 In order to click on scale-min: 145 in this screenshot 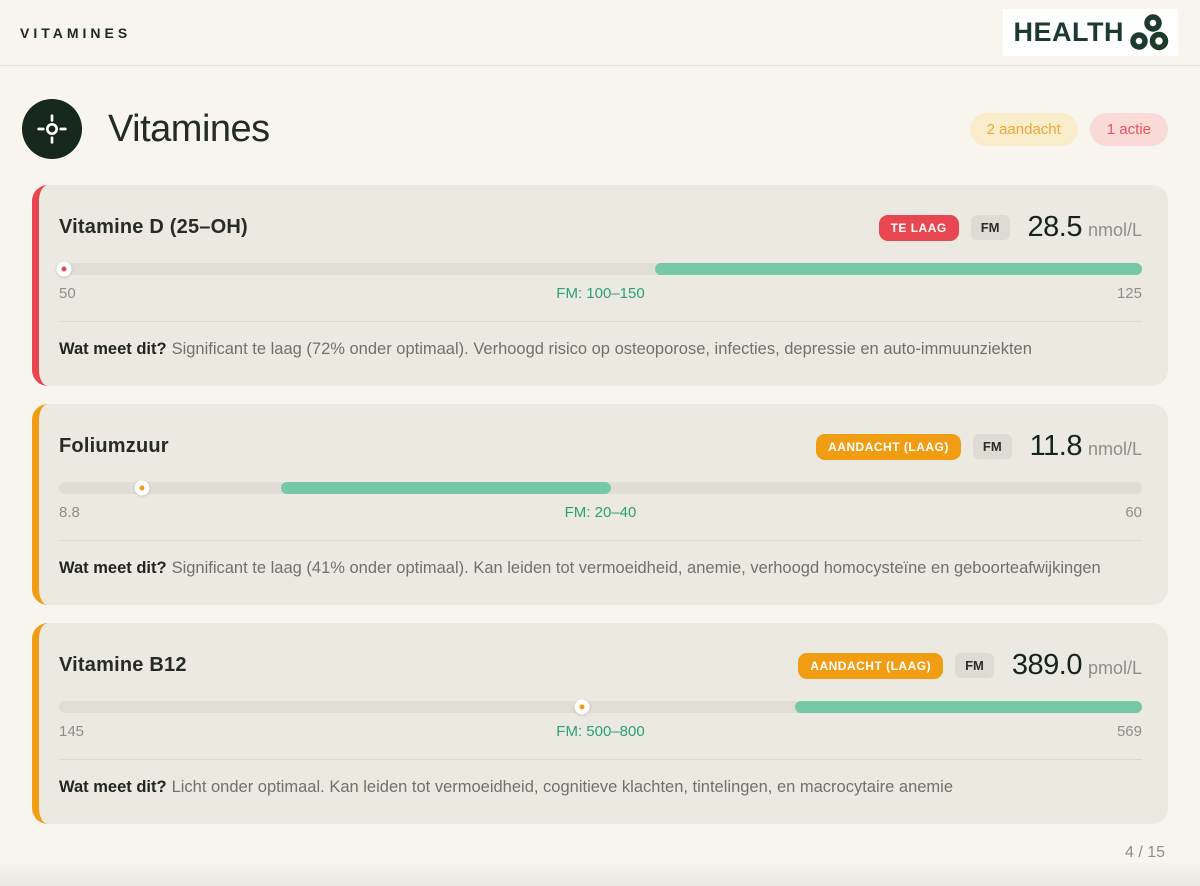, I will do `click(72, 731)`.